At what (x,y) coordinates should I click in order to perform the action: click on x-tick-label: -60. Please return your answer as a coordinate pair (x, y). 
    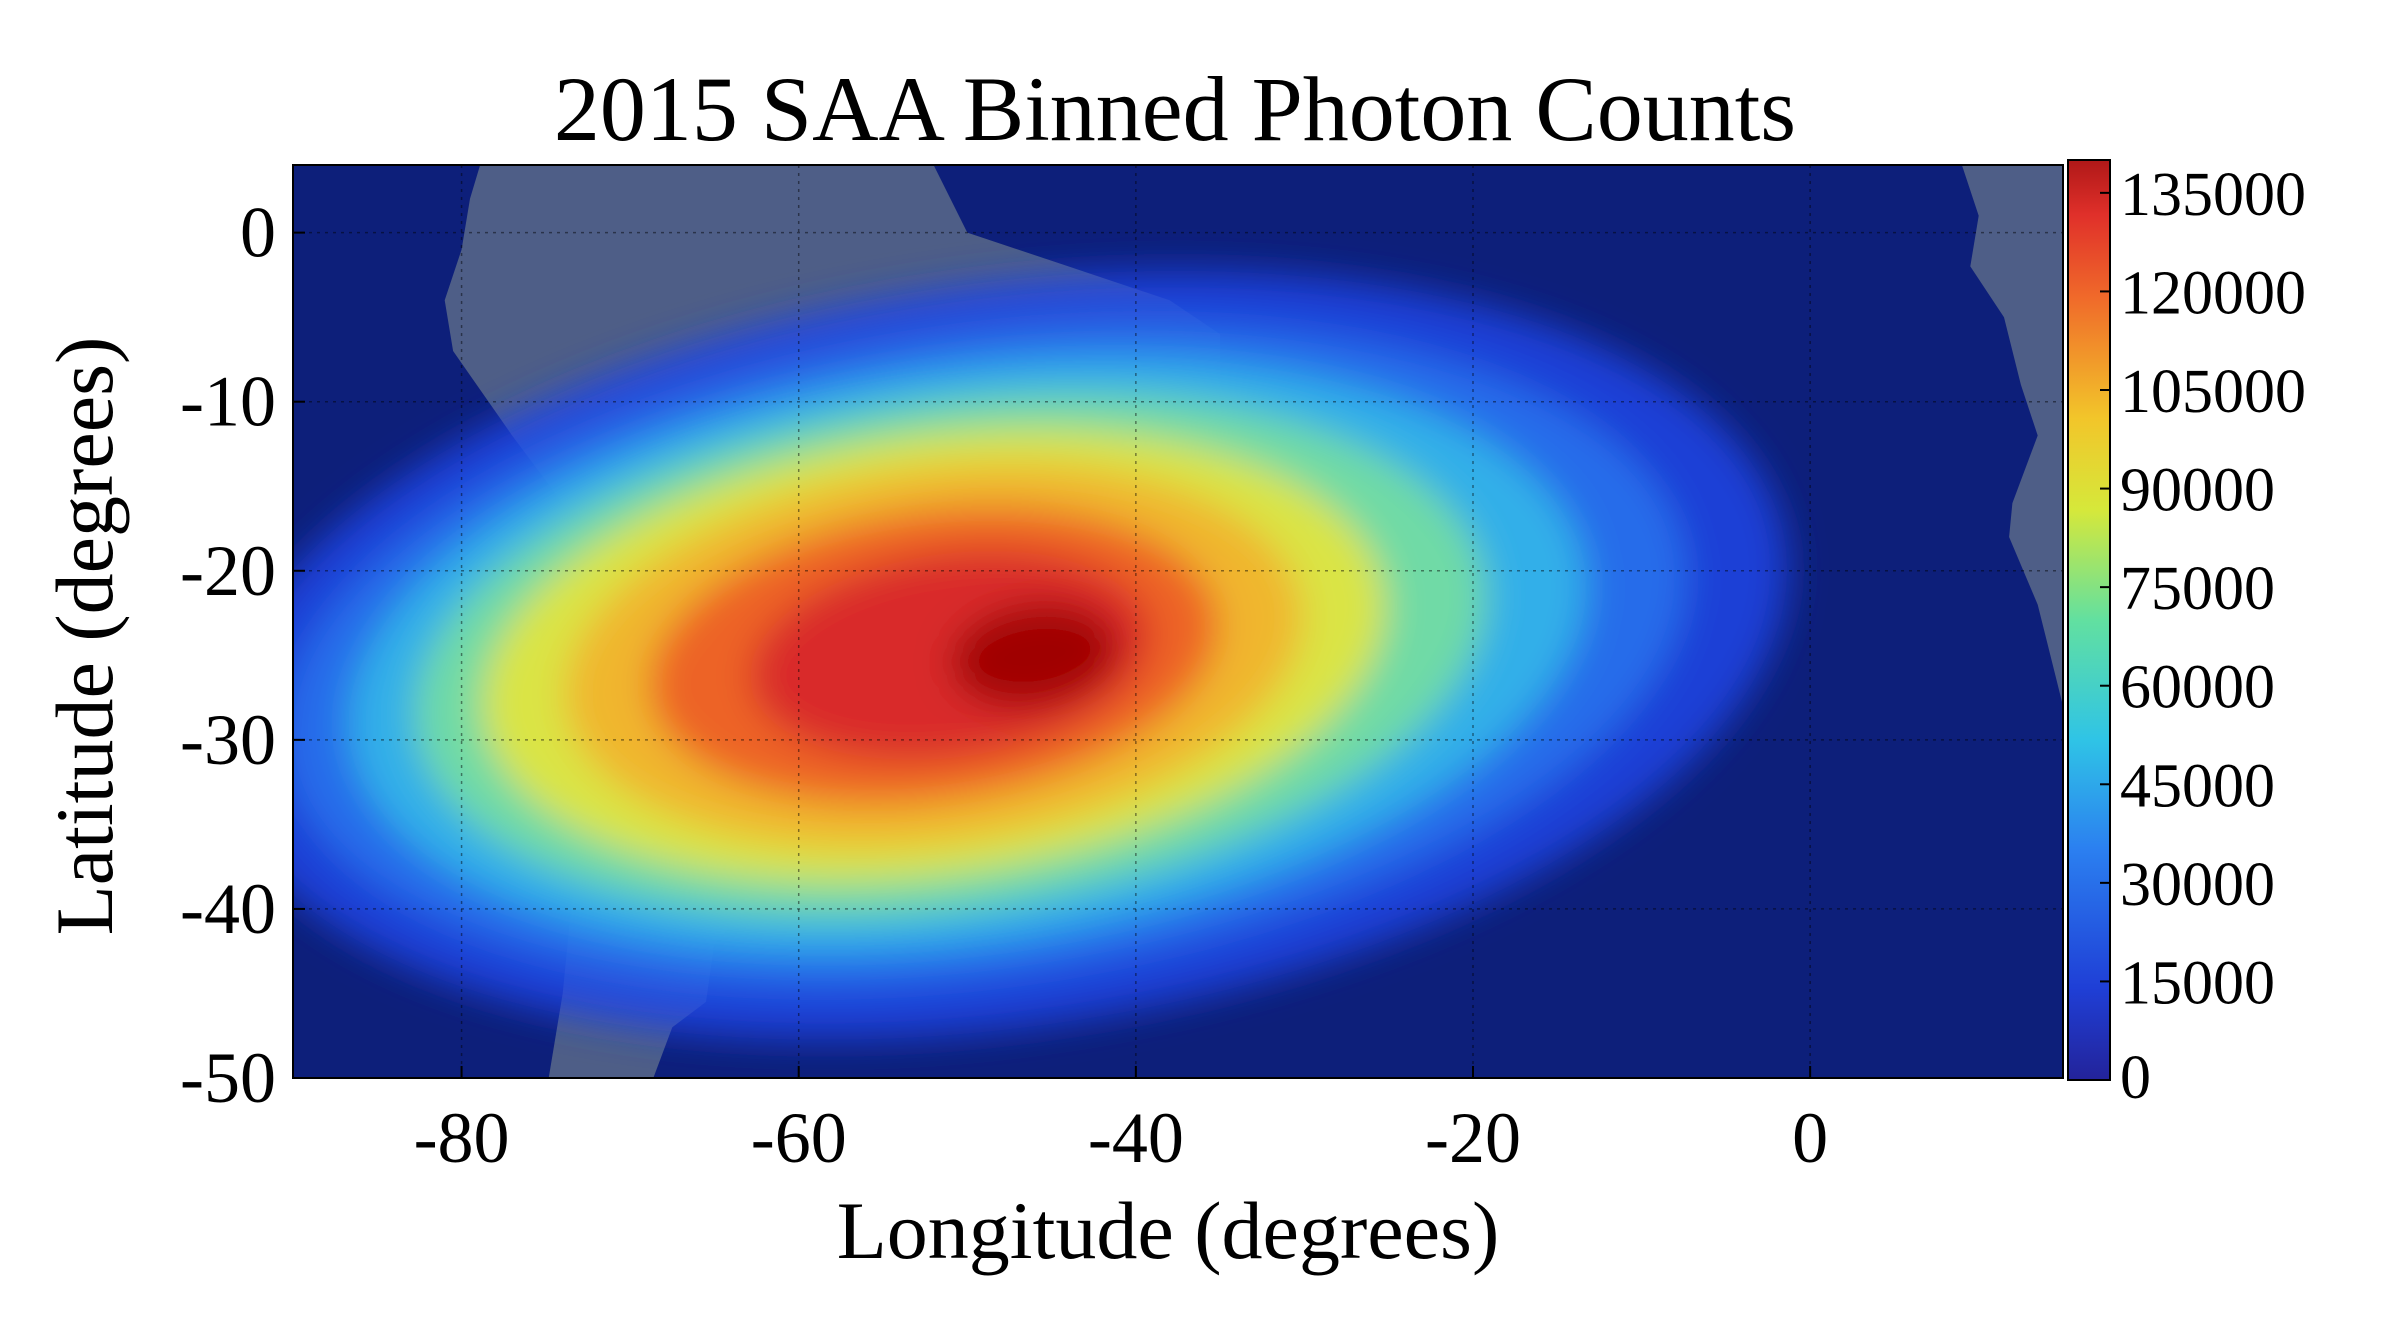
    Looking at the image, I should click on (799, 1138).